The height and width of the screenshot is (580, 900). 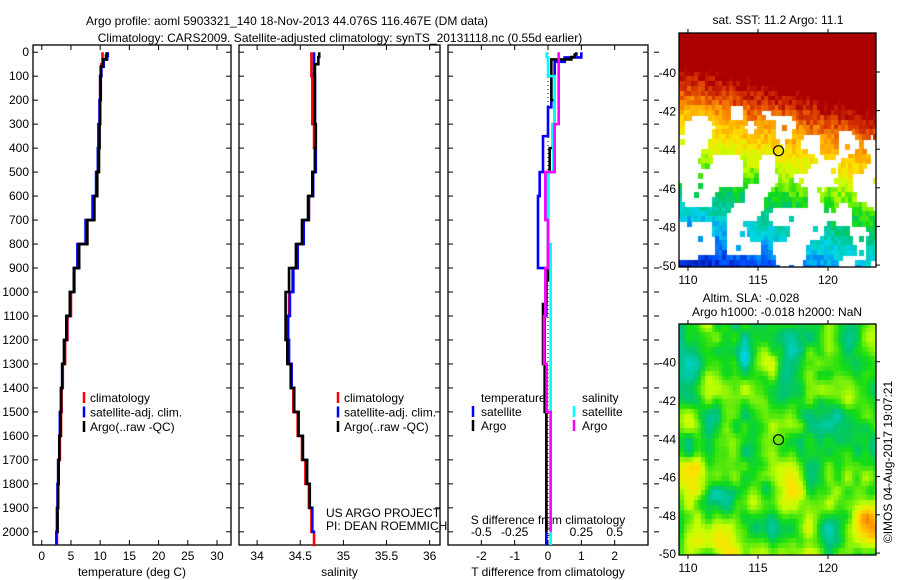 I want to click on credit-pi: PI: DEAN ROEMMICH, so click(x=386, y=526).